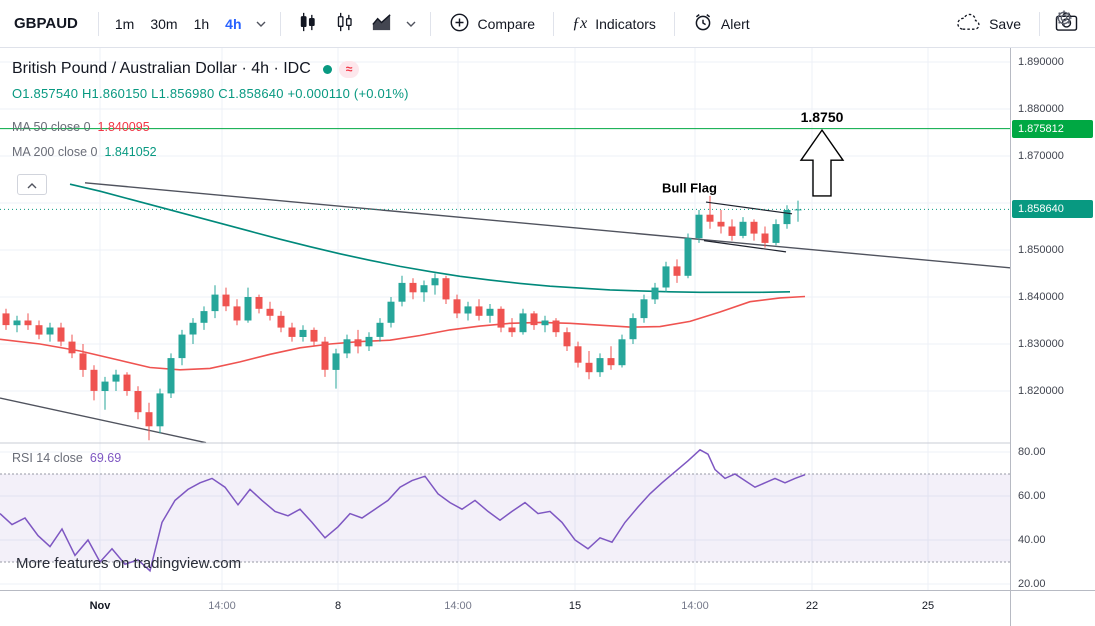  I want to click on rsi-band, so click(505, 518).